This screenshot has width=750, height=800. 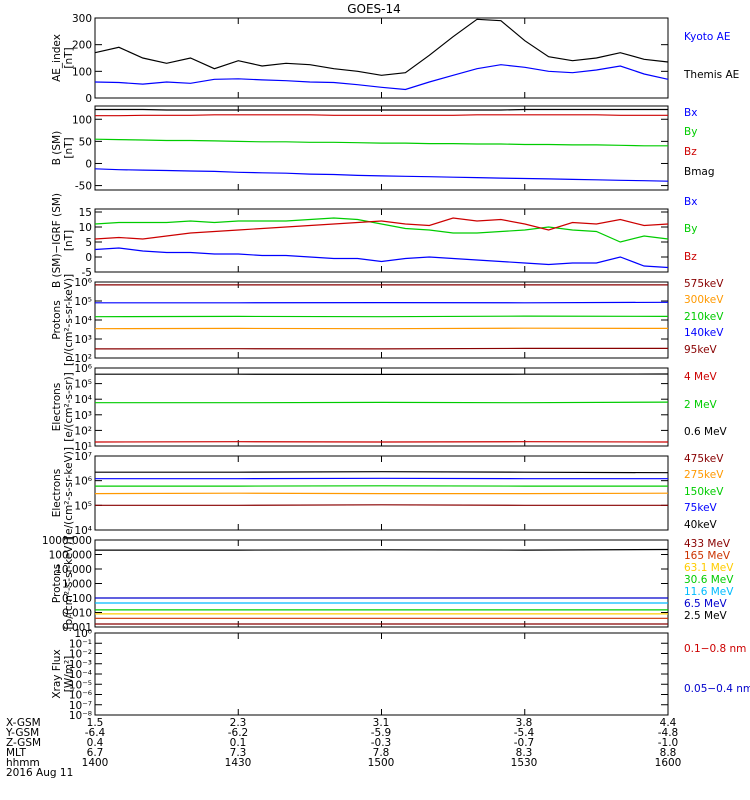 I want to click on y-tick-label: 10⁻², so click(x=80, y=655).